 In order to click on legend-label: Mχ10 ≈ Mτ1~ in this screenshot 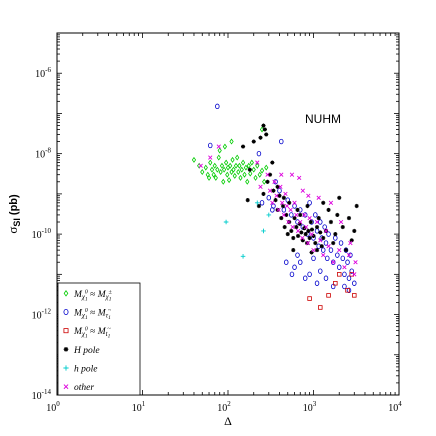, I will do `click(92, 314)`.